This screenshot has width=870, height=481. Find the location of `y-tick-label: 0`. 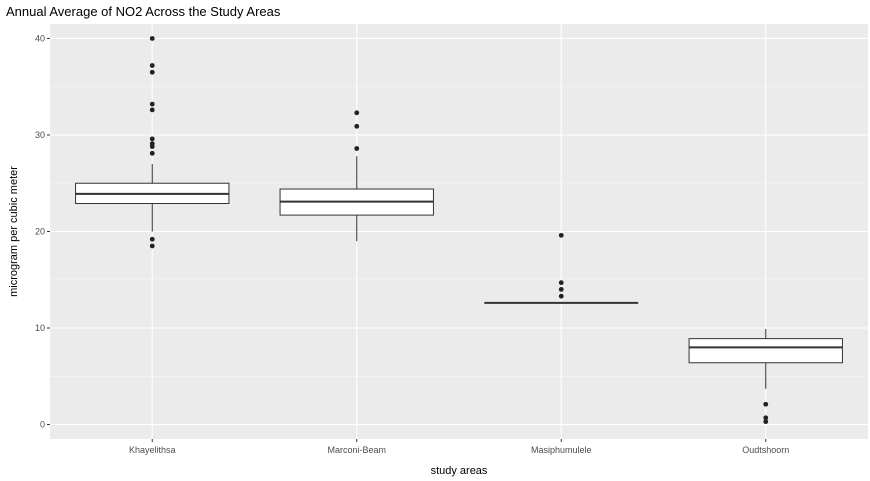

y-tick-label: 0 is located at coordinates (42, 425).